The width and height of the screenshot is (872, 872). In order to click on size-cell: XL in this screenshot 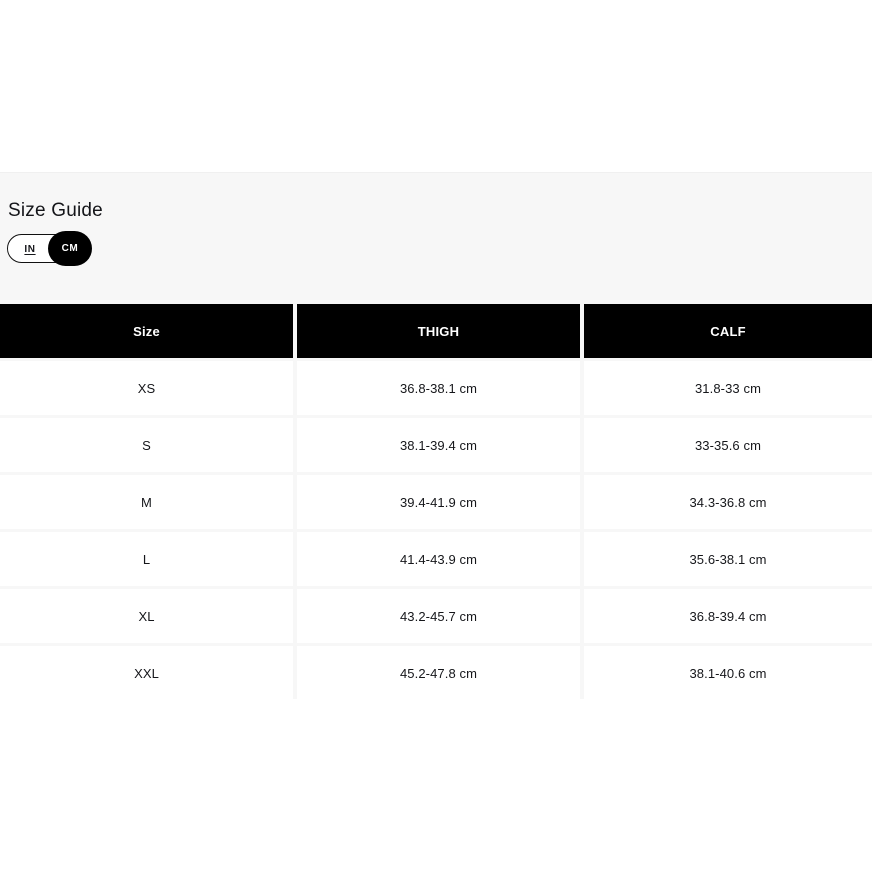, I will do `click(146, 616)`.